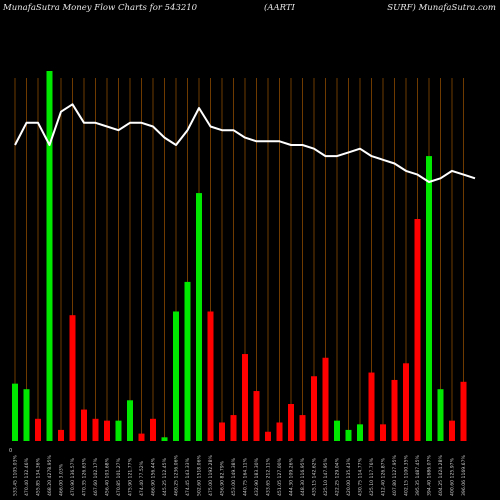 The width and height of the screenshot is (500, 500). I want to click on x-tick-label: 474.45 143.33%, so click(188, 476).